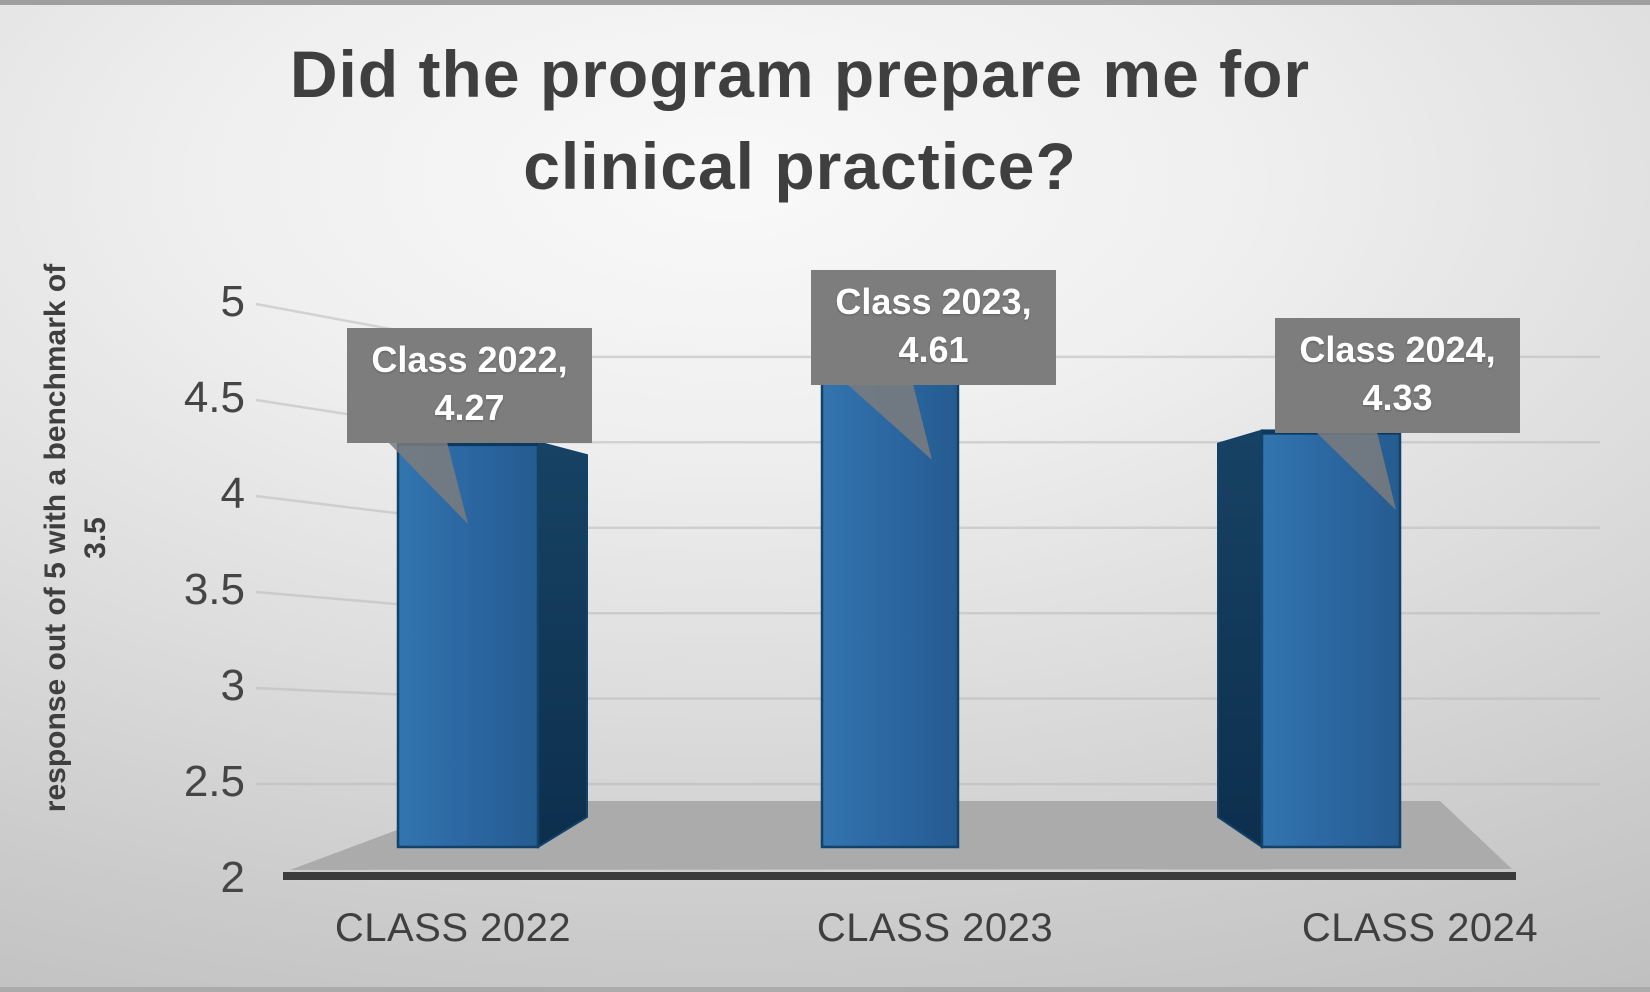  What do you see at coordinates (469, 407) in the screenshot?
I see `callout-2022-value: 4.27` at bounding box center [469, 407].